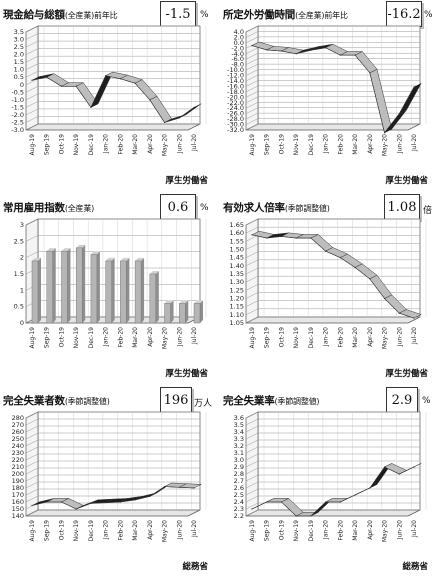  I want to click on y-tick-label: 3.3, so click(239, 439).